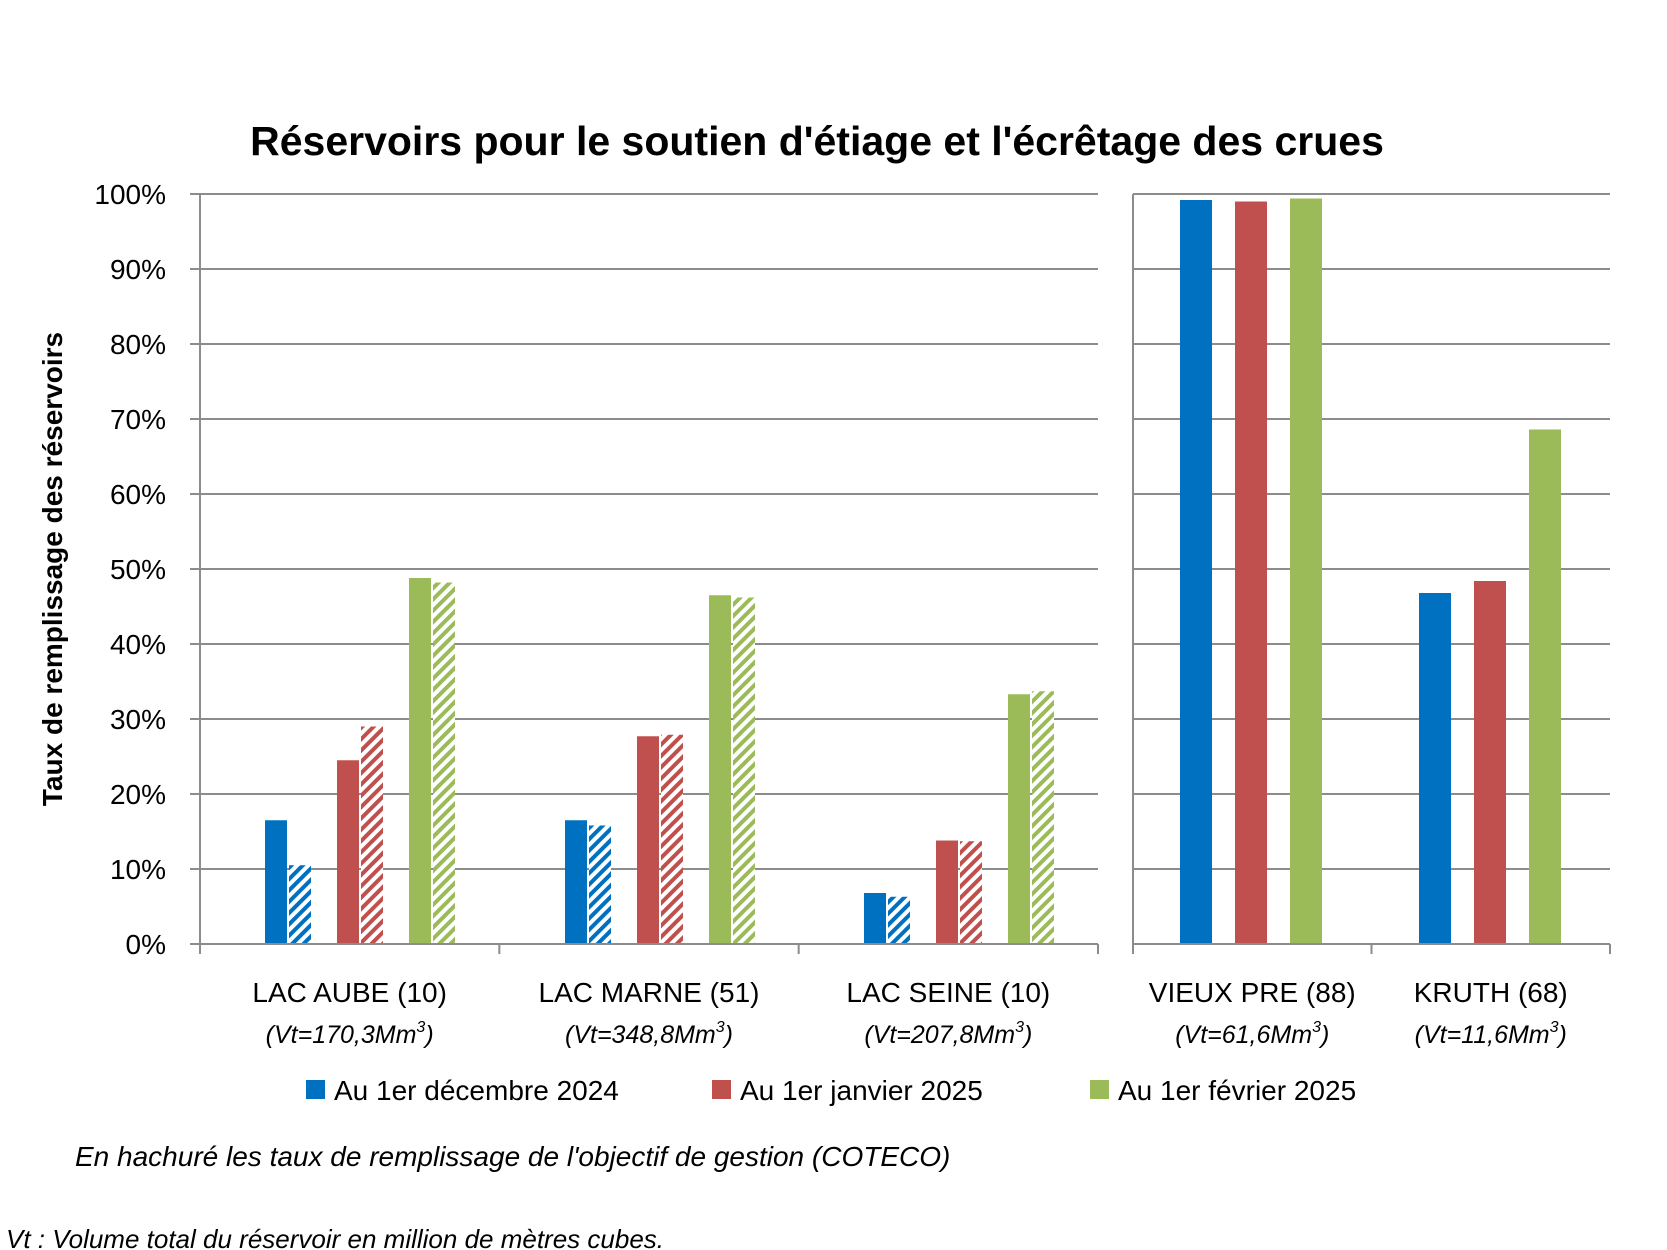 The image size is (1667, 1250). I want to click on volume-label: (Vt=348,8Mm3), so click(649, 1034).